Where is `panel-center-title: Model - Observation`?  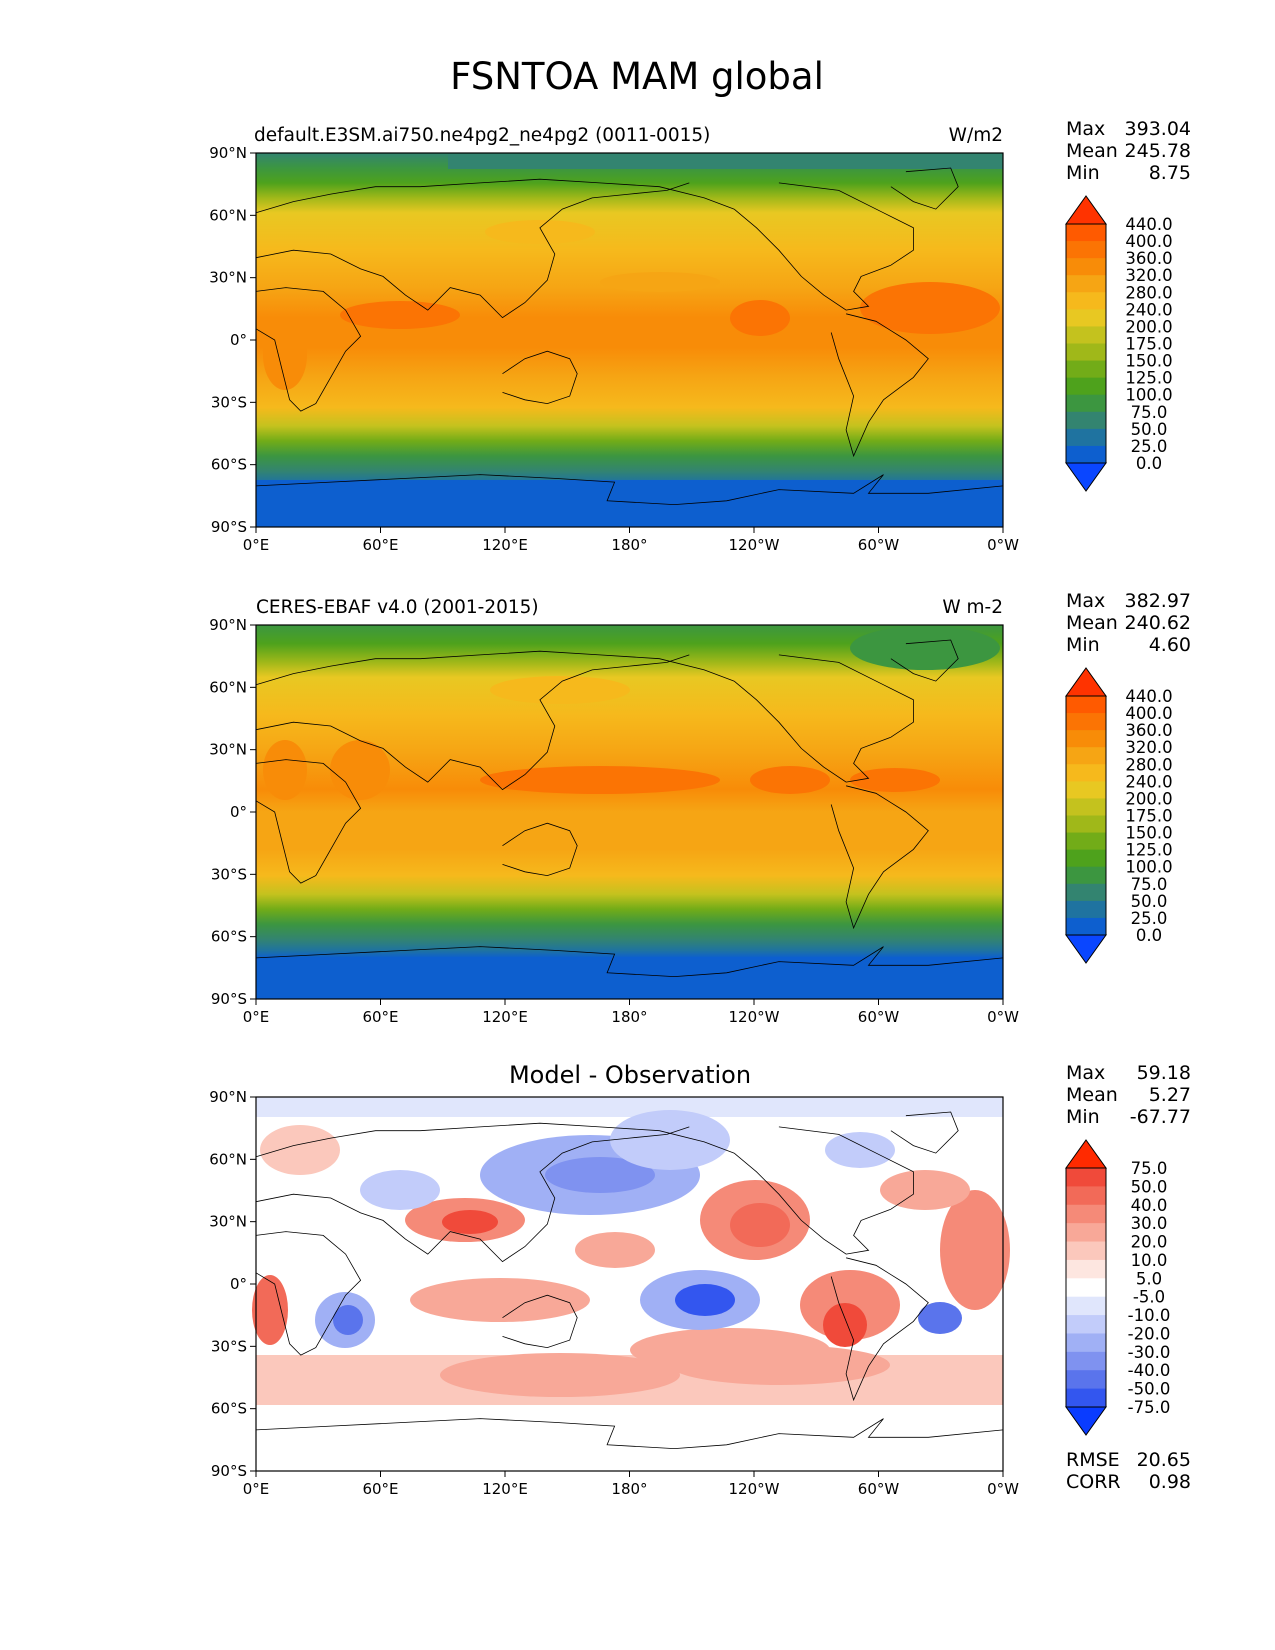 panel-center-title: Model - Observation is located at coordinates (630, 1075).